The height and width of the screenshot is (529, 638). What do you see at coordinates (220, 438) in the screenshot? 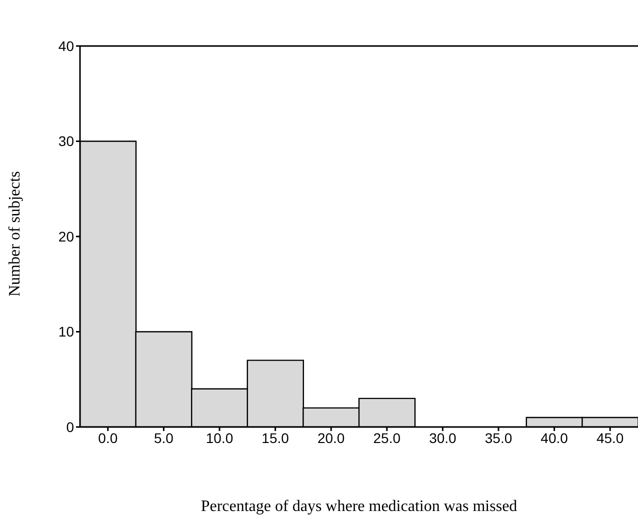
I see `x-tick-label: 10.0` at bounding box center [220, 438].